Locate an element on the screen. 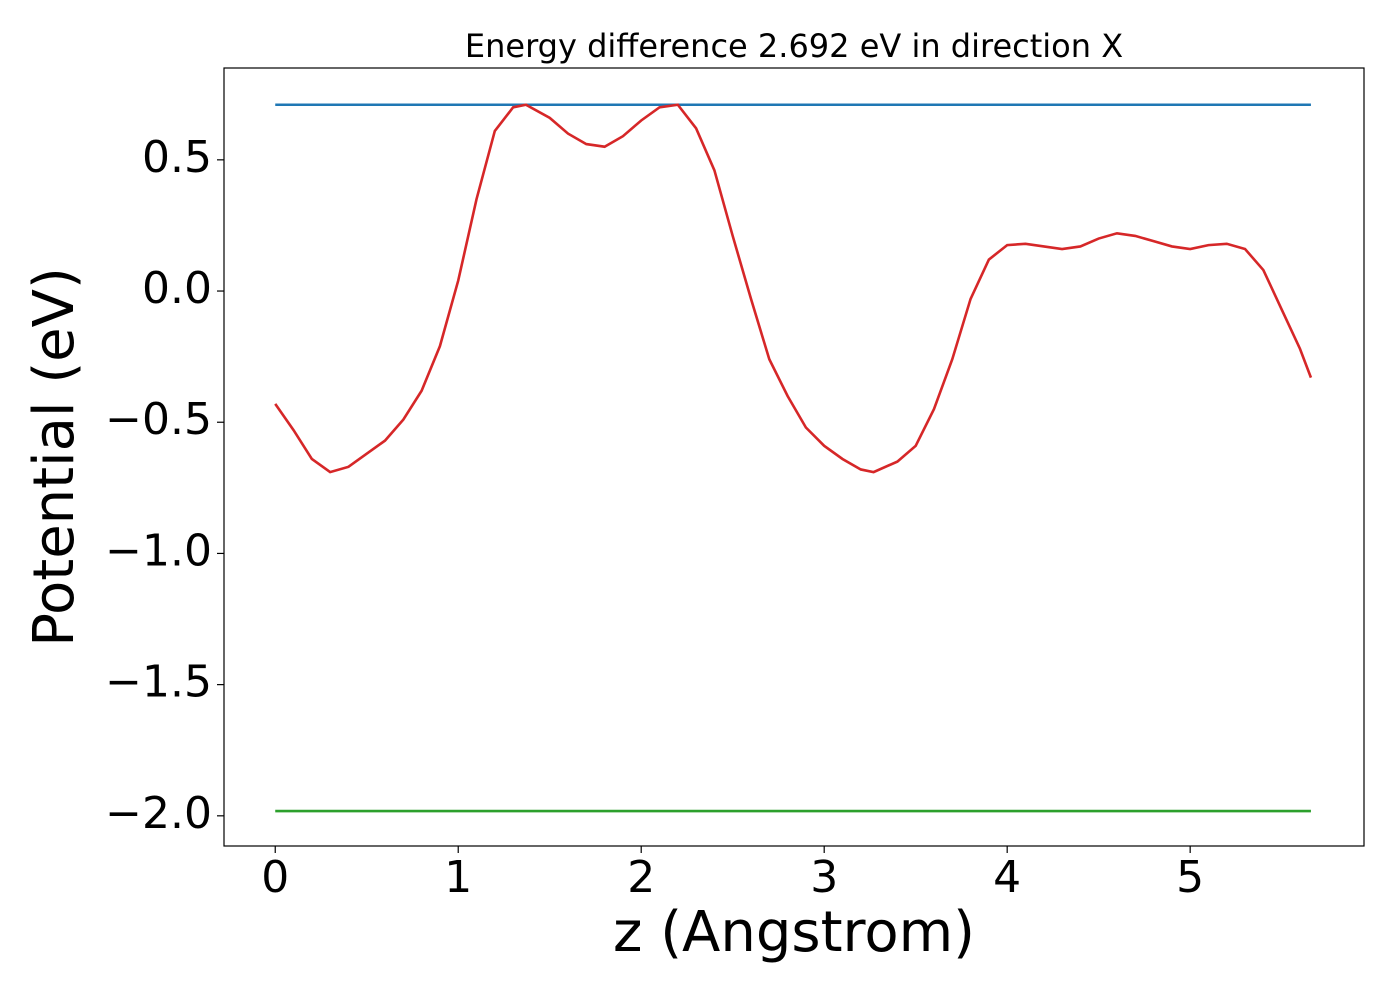 The width and height of the screenshot is (1400, 1000). x-tick-label: 2 is located at coordinates (641, 877).